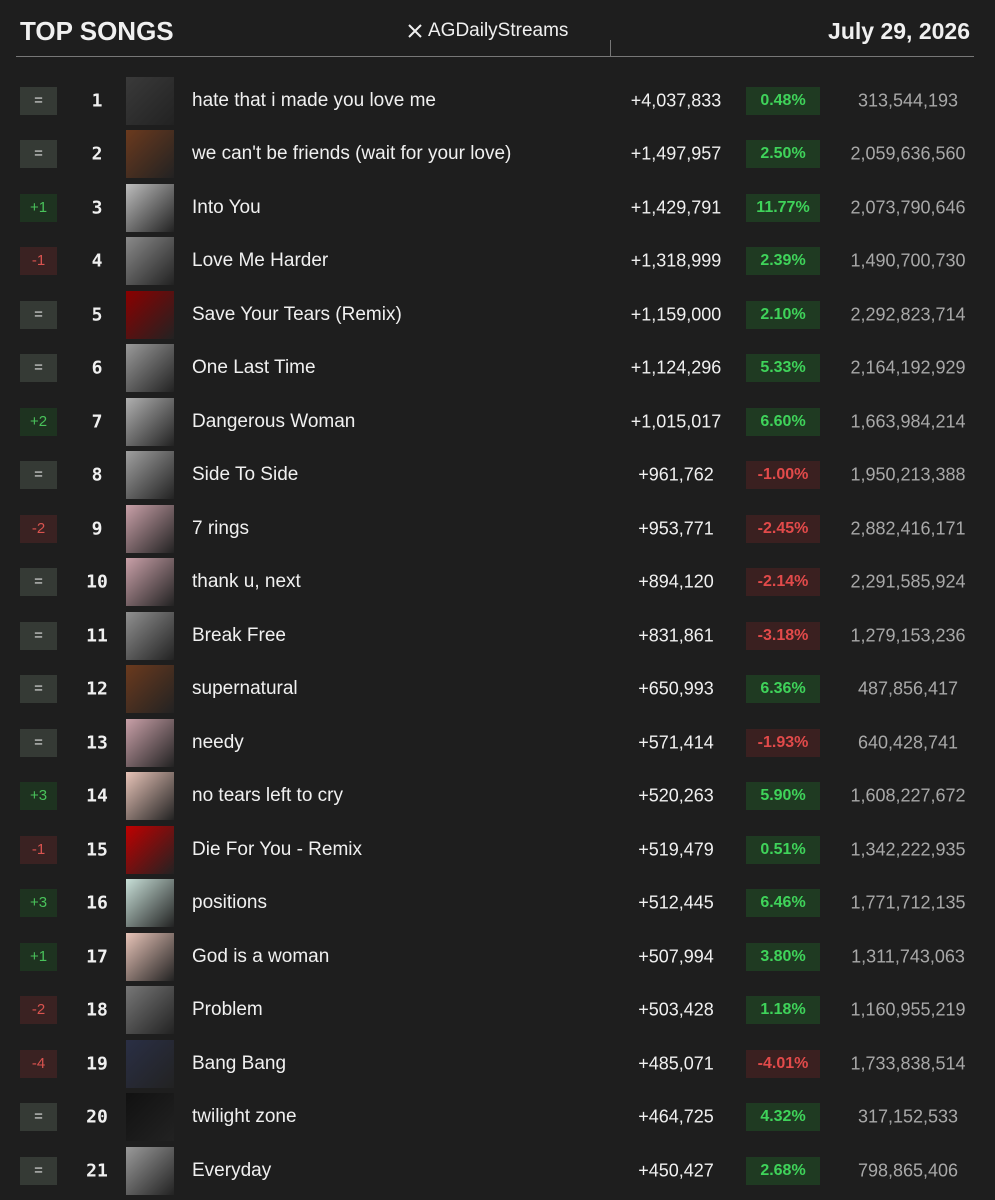  I want to click on table-row: -4 19 Bang Bang +485,071 -4.01% 1,733,838,514, so click(497, 1063).